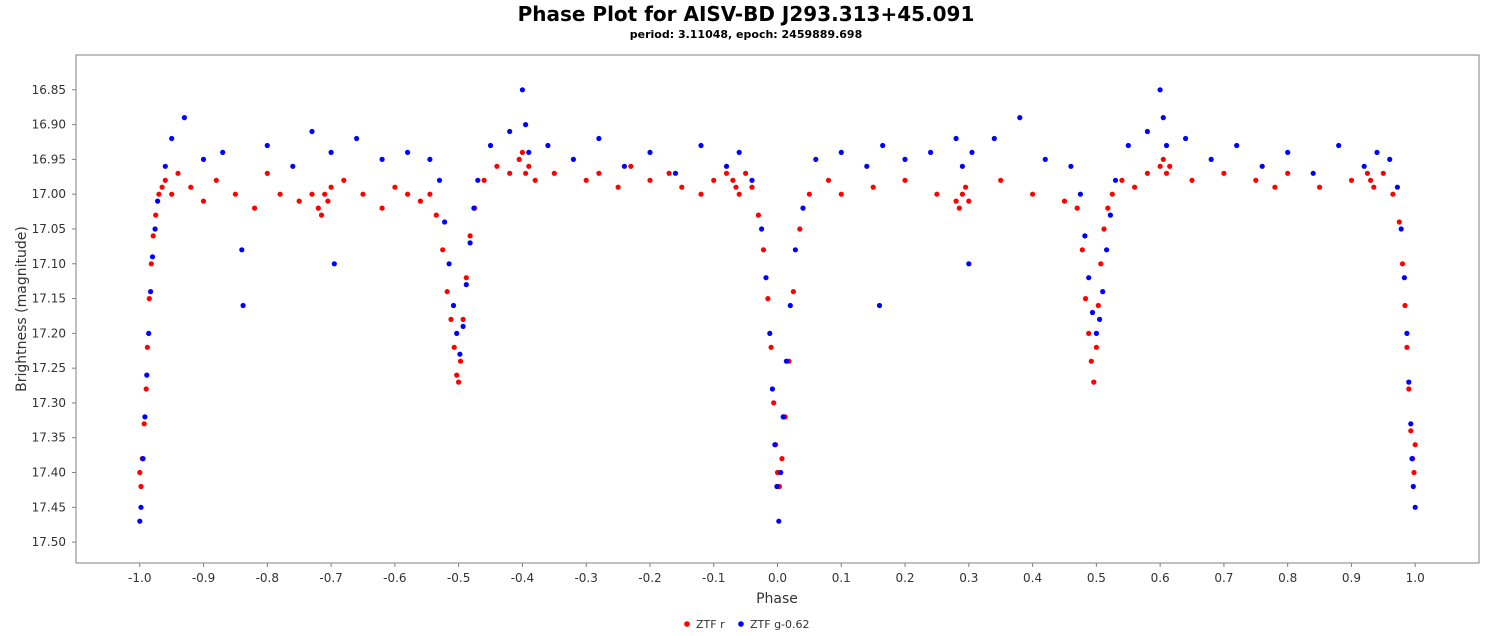 The image size is (1492, 636). Describe the element at coordinates (649, 578) in the screenshot. I see `x-tick-label: -0.2` at that location.